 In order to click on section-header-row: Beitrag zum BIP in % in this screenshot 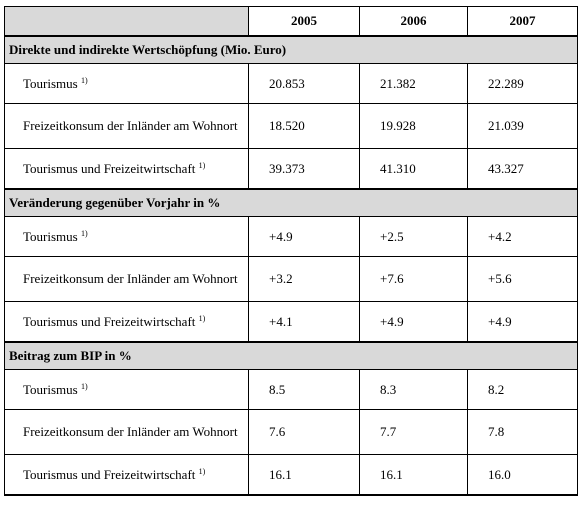, I will do `click(291, 355)`.